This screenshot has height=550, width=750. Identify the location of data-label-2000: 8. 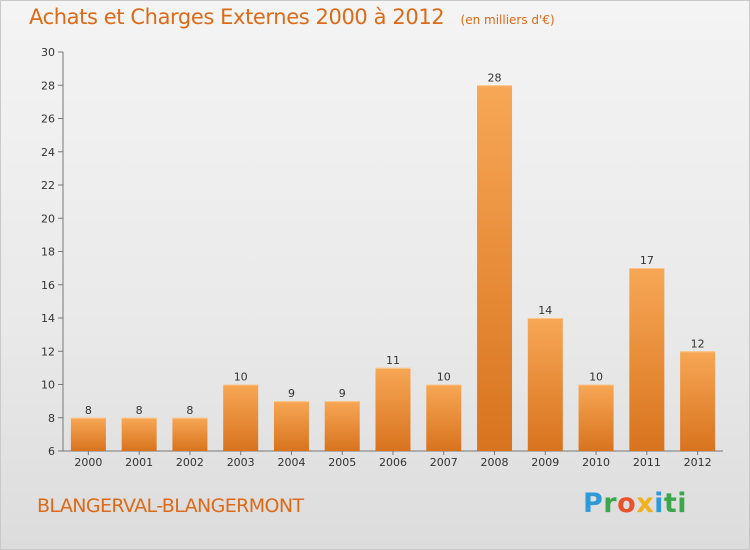
(88, 410).